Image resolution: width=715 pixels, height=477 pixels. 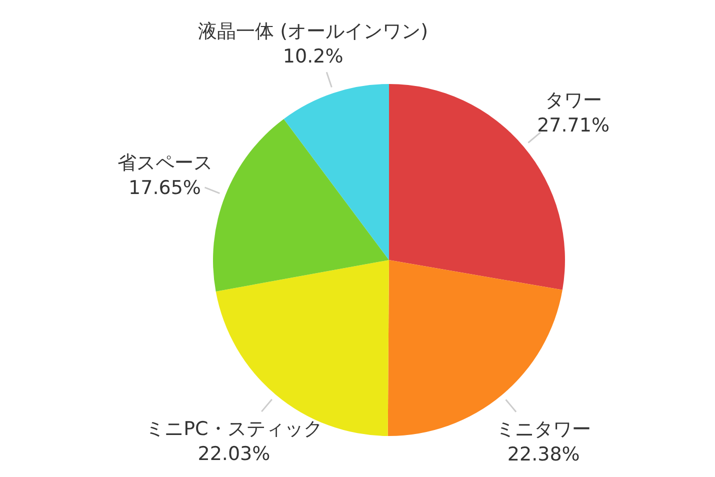 What do you see at coordinates (313, 57) in the screenshot?
I see `data-label: 10.2%` at bounding box center [313, 57].